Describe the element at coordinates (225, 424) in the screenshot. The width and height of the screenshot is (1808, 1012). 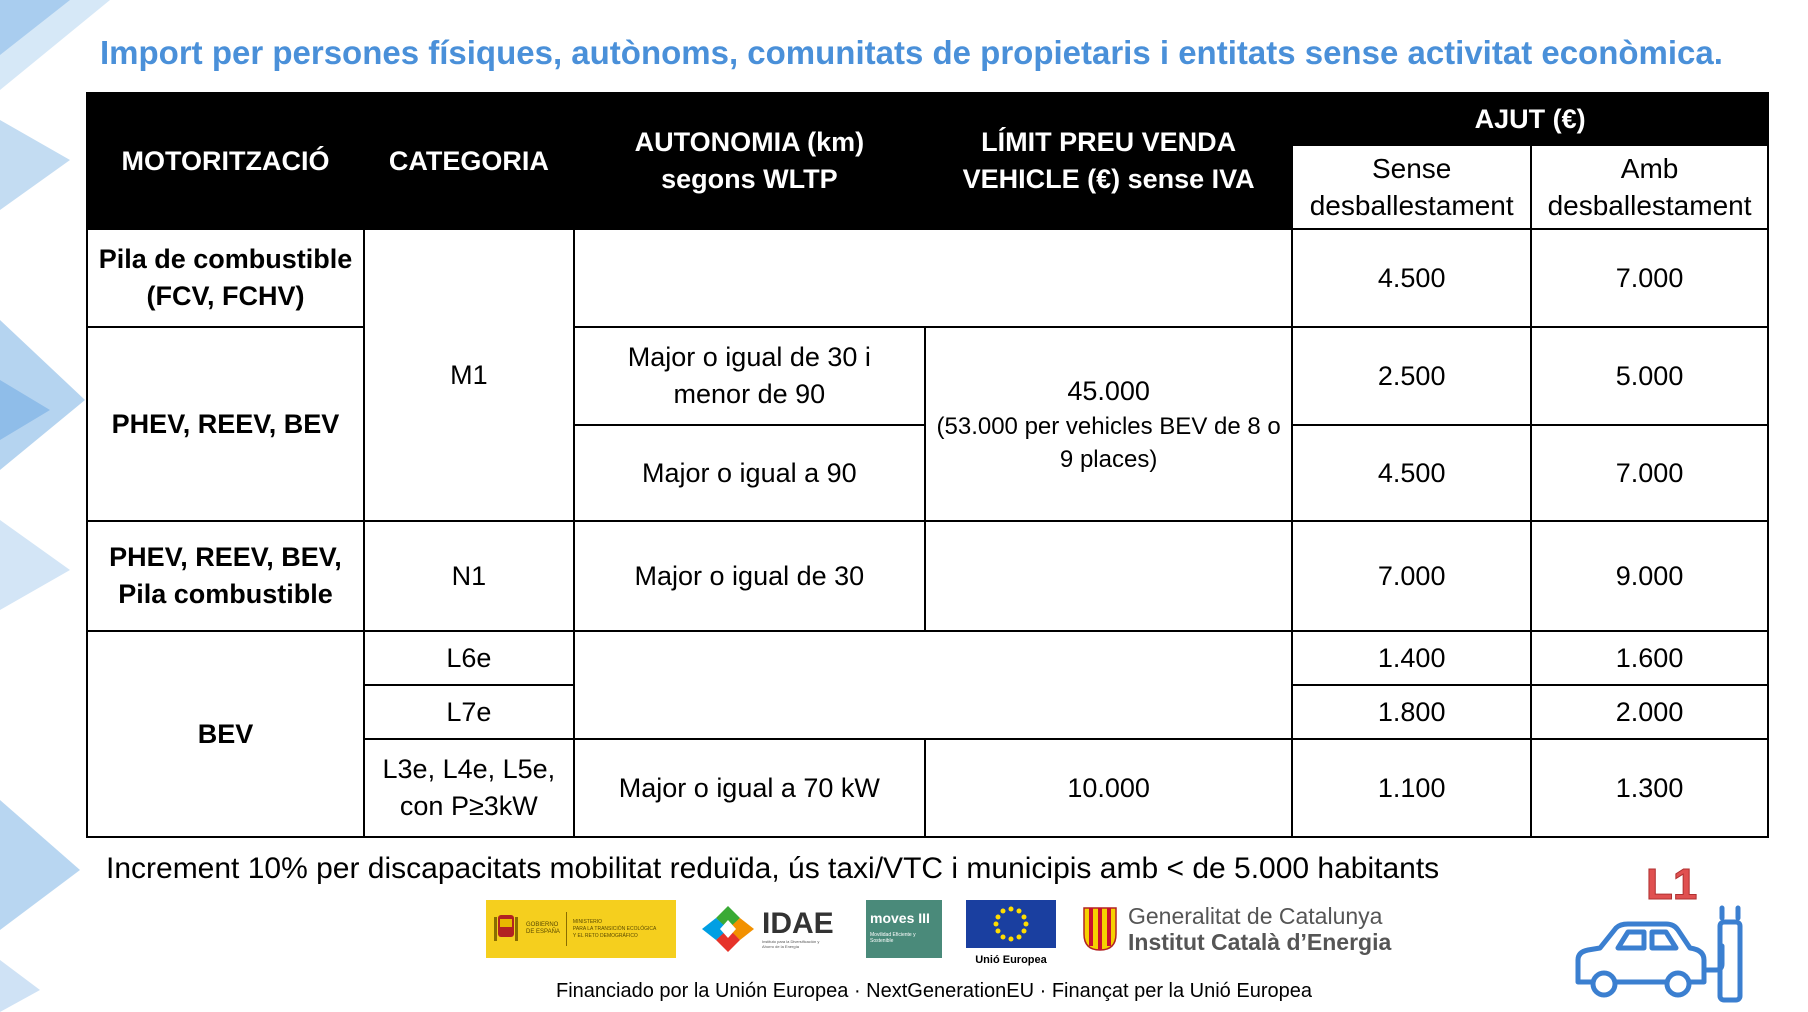
I see `row-phev-motor: PHEV, REEV, BEV` at that location.